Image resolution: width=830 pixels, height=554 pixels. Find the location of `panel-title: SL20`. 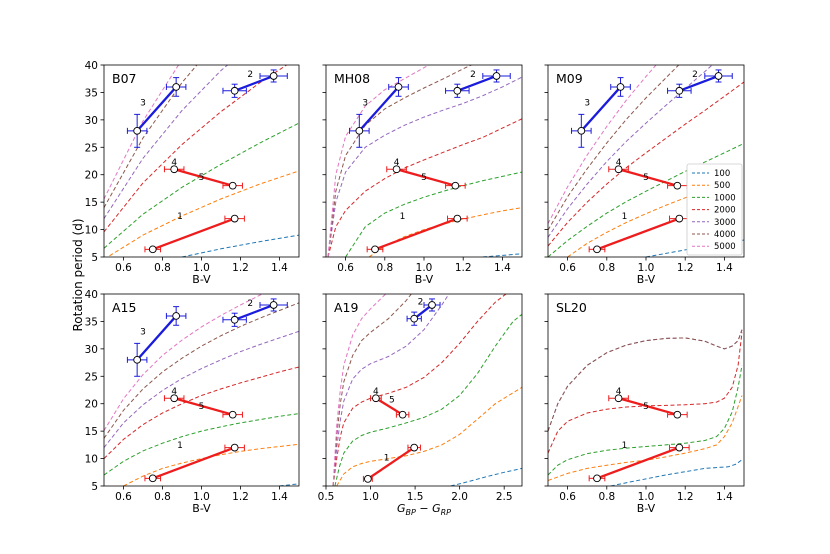

panel-title: SL20 is located at coordinates (571, 307).